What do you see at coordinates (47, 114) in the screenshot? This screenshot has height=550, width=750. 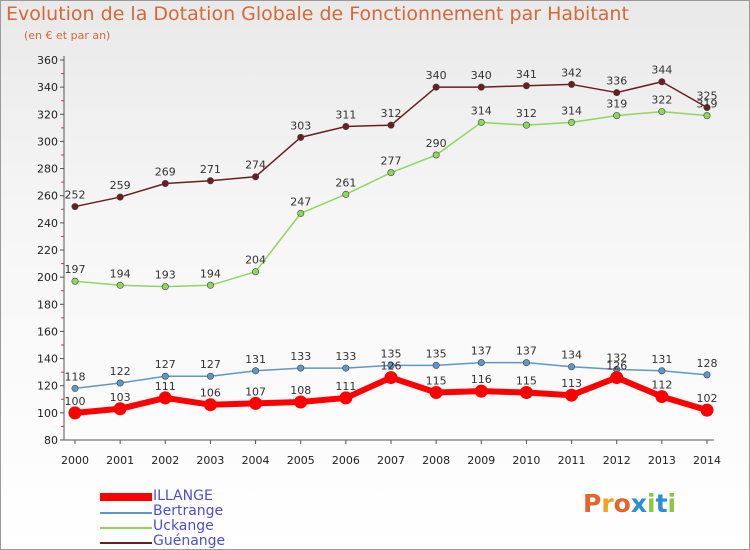 I see `y-tick-label: 320` at bounding box center [47, 114].